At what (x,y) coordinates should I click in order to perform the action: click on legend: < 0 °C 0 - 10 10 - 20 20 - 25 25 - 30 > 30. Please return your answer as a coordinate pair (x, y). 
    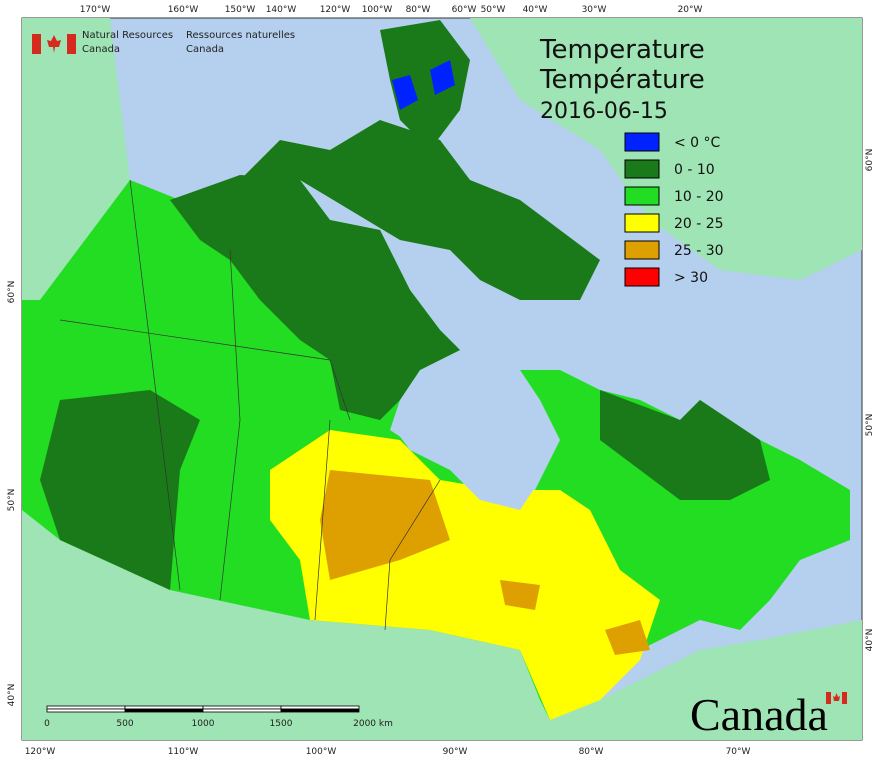
    Looking at the image, I should click on (674, 209).